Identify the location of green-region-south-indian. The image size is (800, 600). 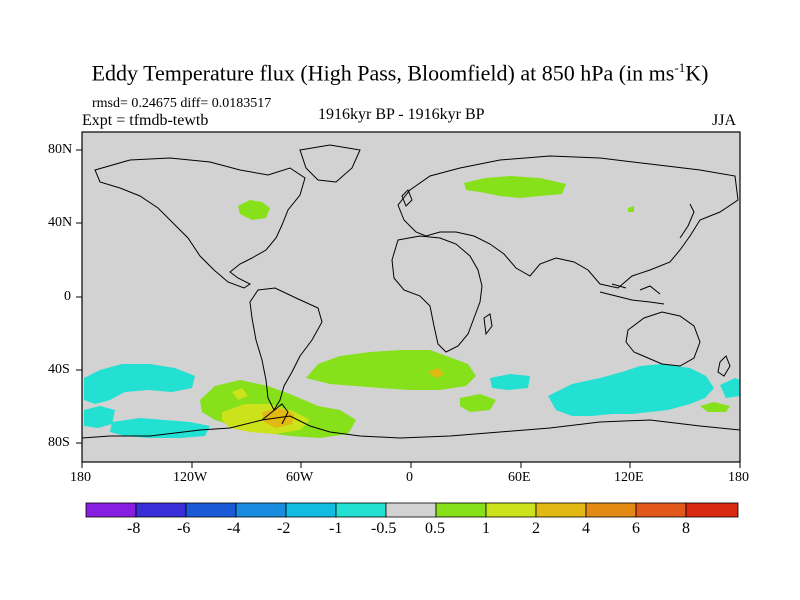
(478, 403).